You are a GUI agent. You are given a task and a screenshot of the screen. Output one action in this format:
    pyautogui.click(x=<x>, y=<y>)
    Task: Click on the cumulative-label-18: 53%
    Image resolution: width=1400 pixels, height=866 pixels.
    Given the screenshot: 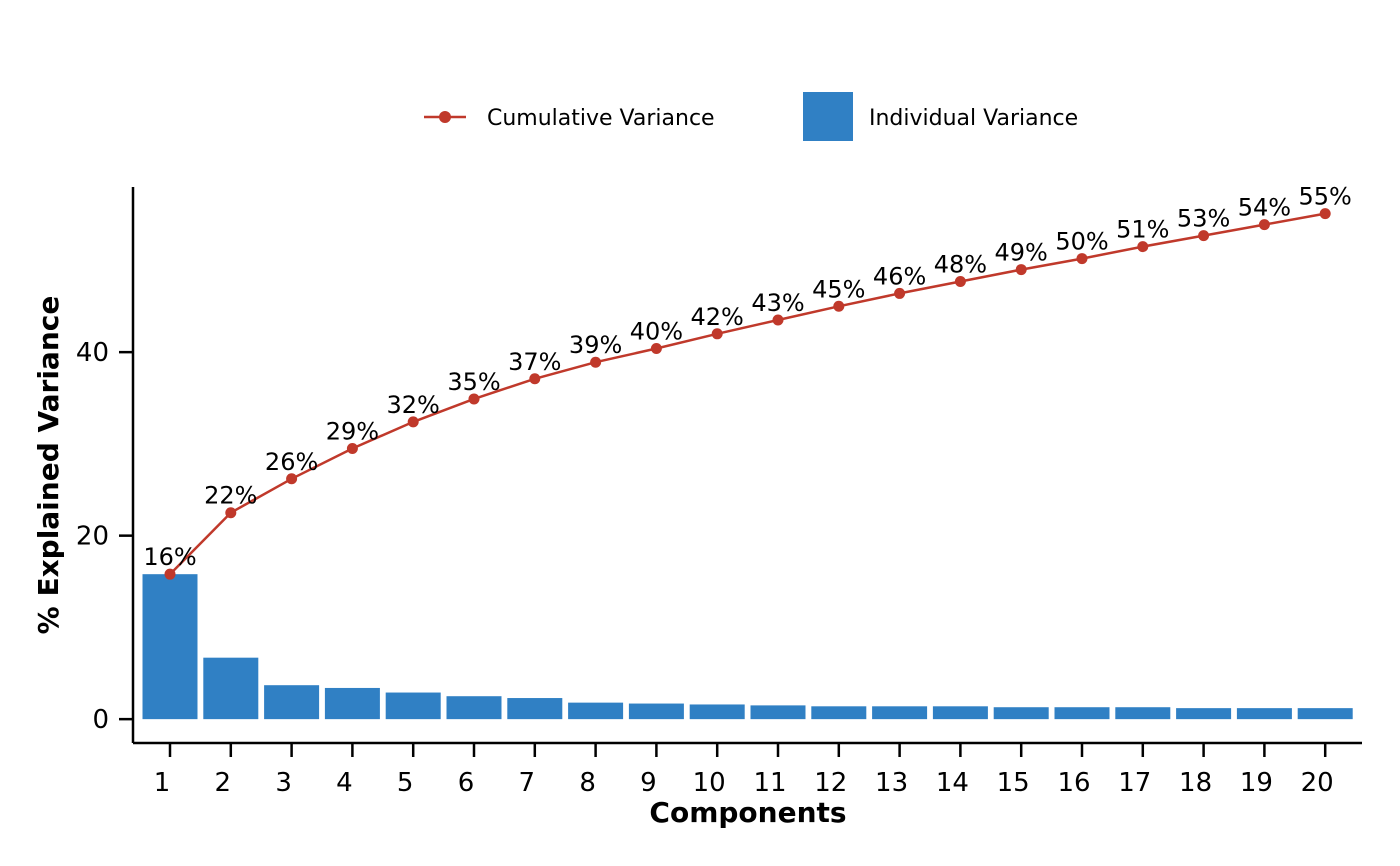 What is the action you would take?
    pyautogui.click(x=1203, y=219)
    